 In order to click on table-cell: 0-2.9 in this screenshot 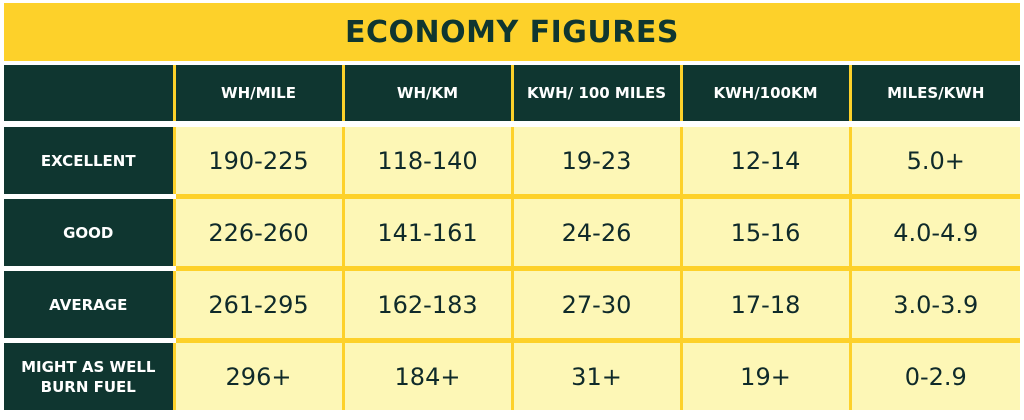, I will do `click(934, 374)`.